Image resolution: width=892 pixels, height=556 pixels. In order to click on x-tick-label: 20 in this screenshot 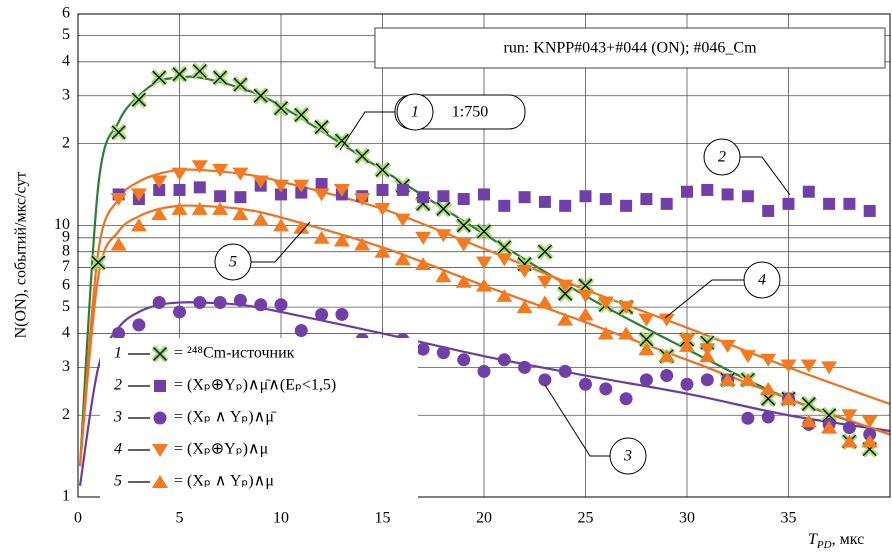, I will do `click(484, 518)`.